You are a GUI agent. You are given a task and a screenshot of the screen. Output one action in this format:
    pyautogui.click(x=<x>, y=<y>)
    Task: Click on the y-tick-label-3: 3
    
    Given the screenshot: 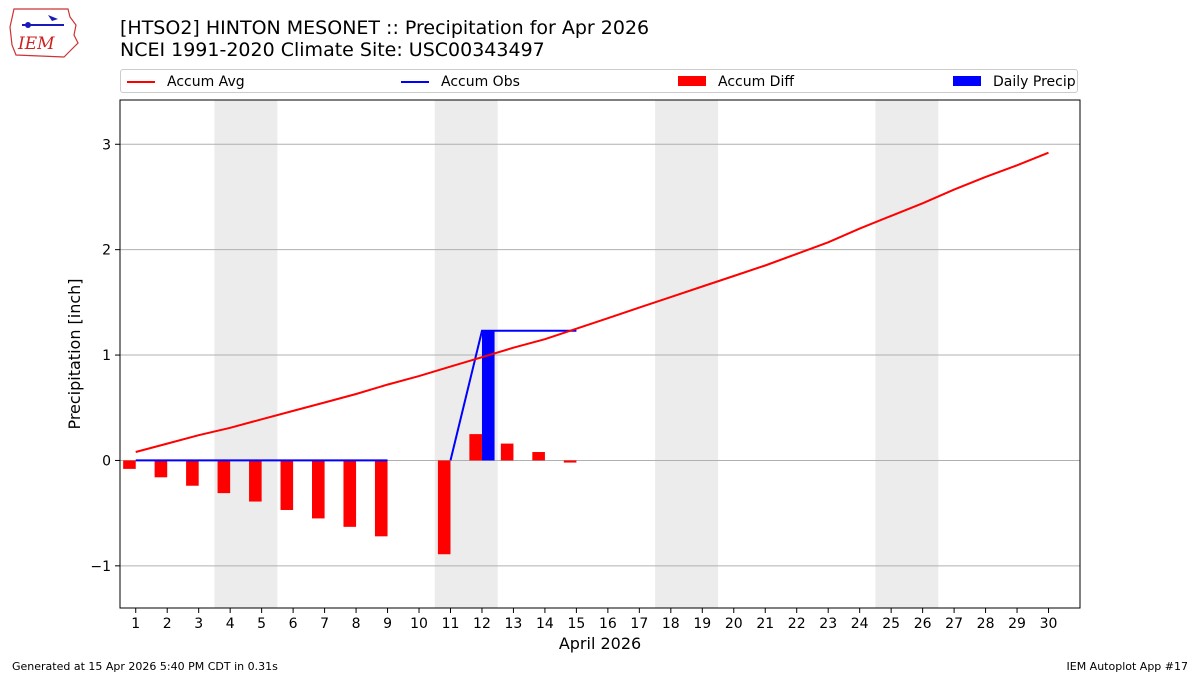 What is the action you would take?
    pyautogui.click(x=106, y=145)
    